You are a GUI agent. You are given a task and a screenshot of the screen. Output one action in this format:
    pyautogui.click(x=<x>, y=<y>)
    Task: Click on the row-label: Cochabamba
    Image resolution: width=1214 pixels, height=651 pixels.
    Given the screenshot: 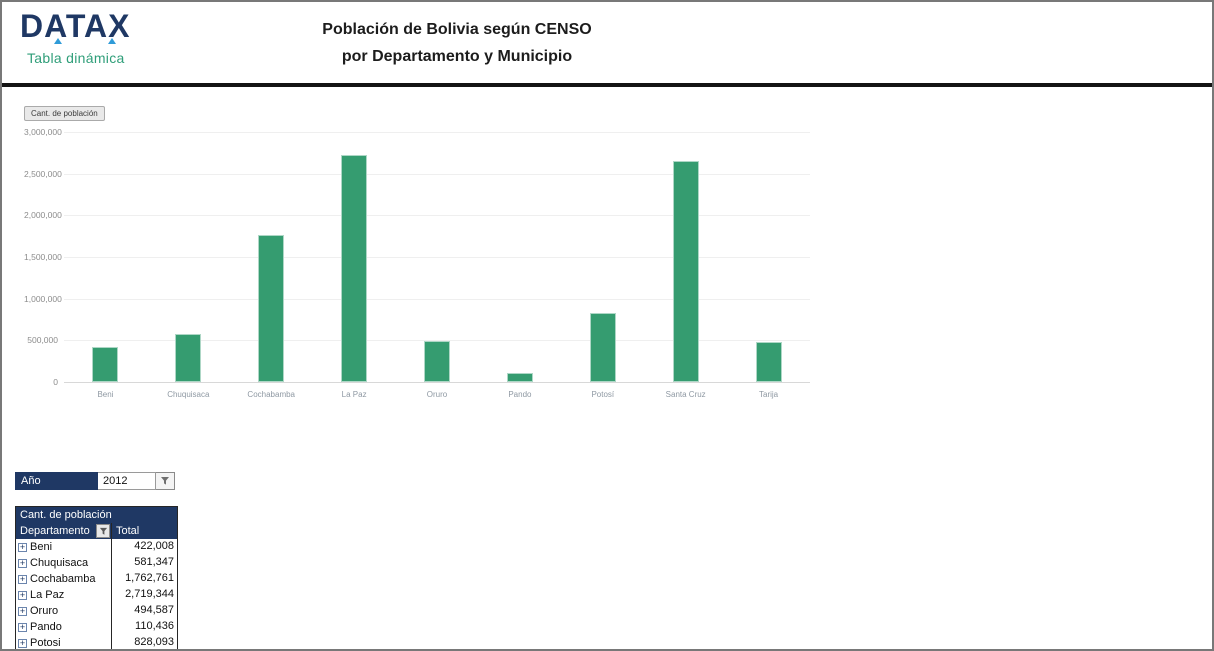 What is the action you would take?
    pyautogui.click(x=63, y=578)
    